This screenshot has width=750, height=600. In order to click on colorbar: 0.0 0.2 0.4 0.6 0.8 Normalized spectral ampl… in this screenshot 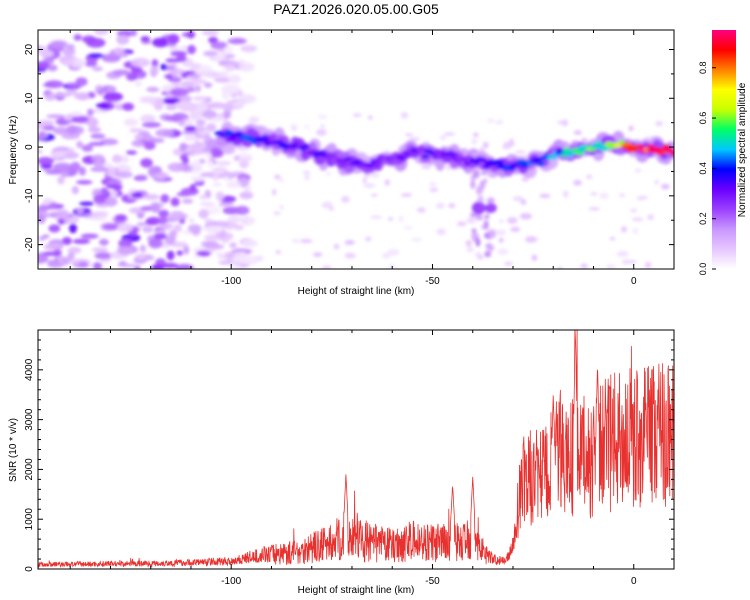, I will do `click(723, 152)`.